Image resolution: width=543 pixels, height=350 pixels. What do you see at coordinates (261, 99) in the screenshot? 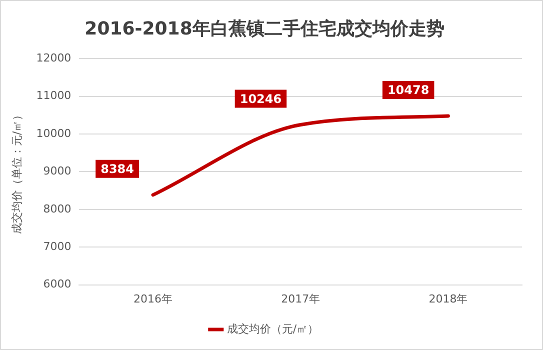
I see `data-label: 10246` at bounding box center [261, 99].